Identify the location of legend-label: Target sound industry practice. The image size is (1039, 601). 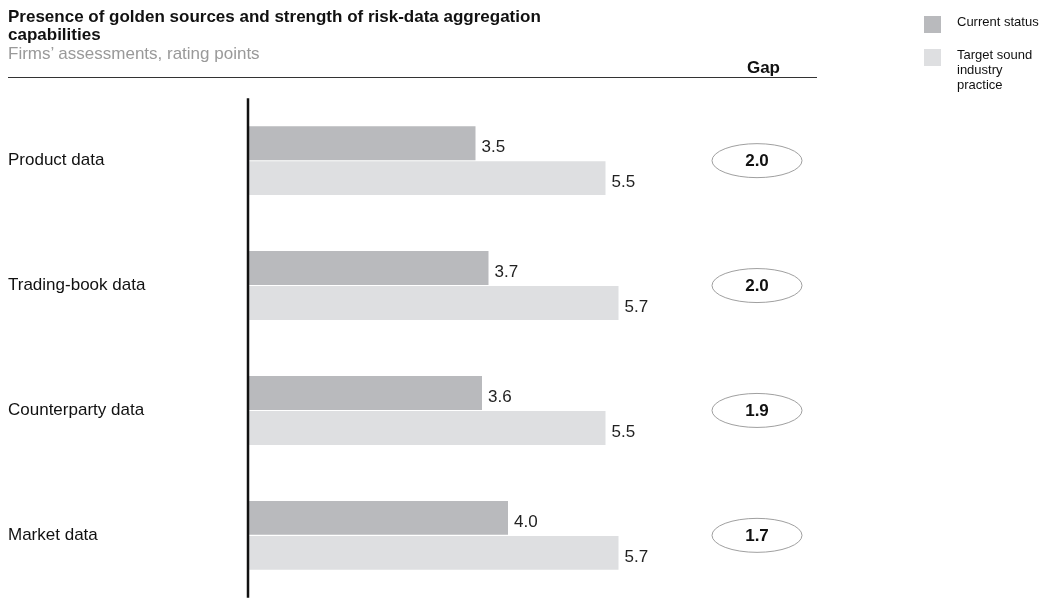
(995, 69).